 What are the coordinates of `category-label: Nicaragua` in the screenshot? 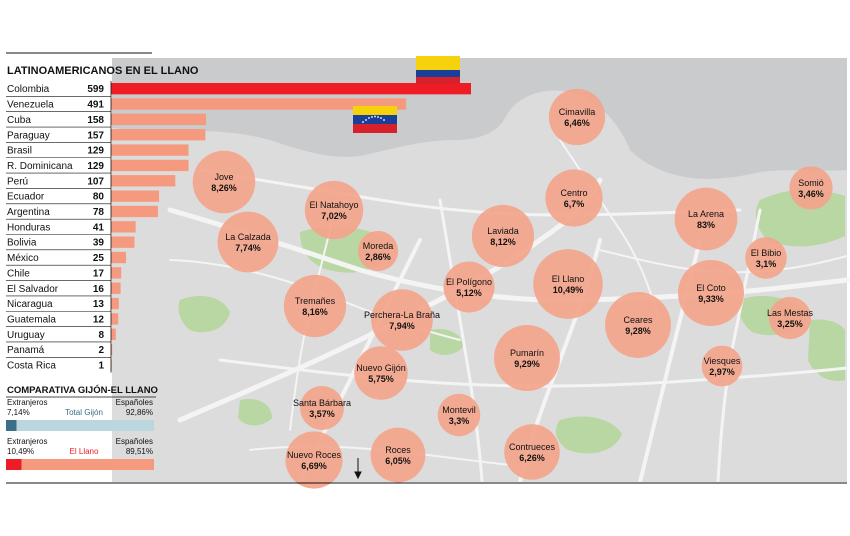 It's located at (30, 304).